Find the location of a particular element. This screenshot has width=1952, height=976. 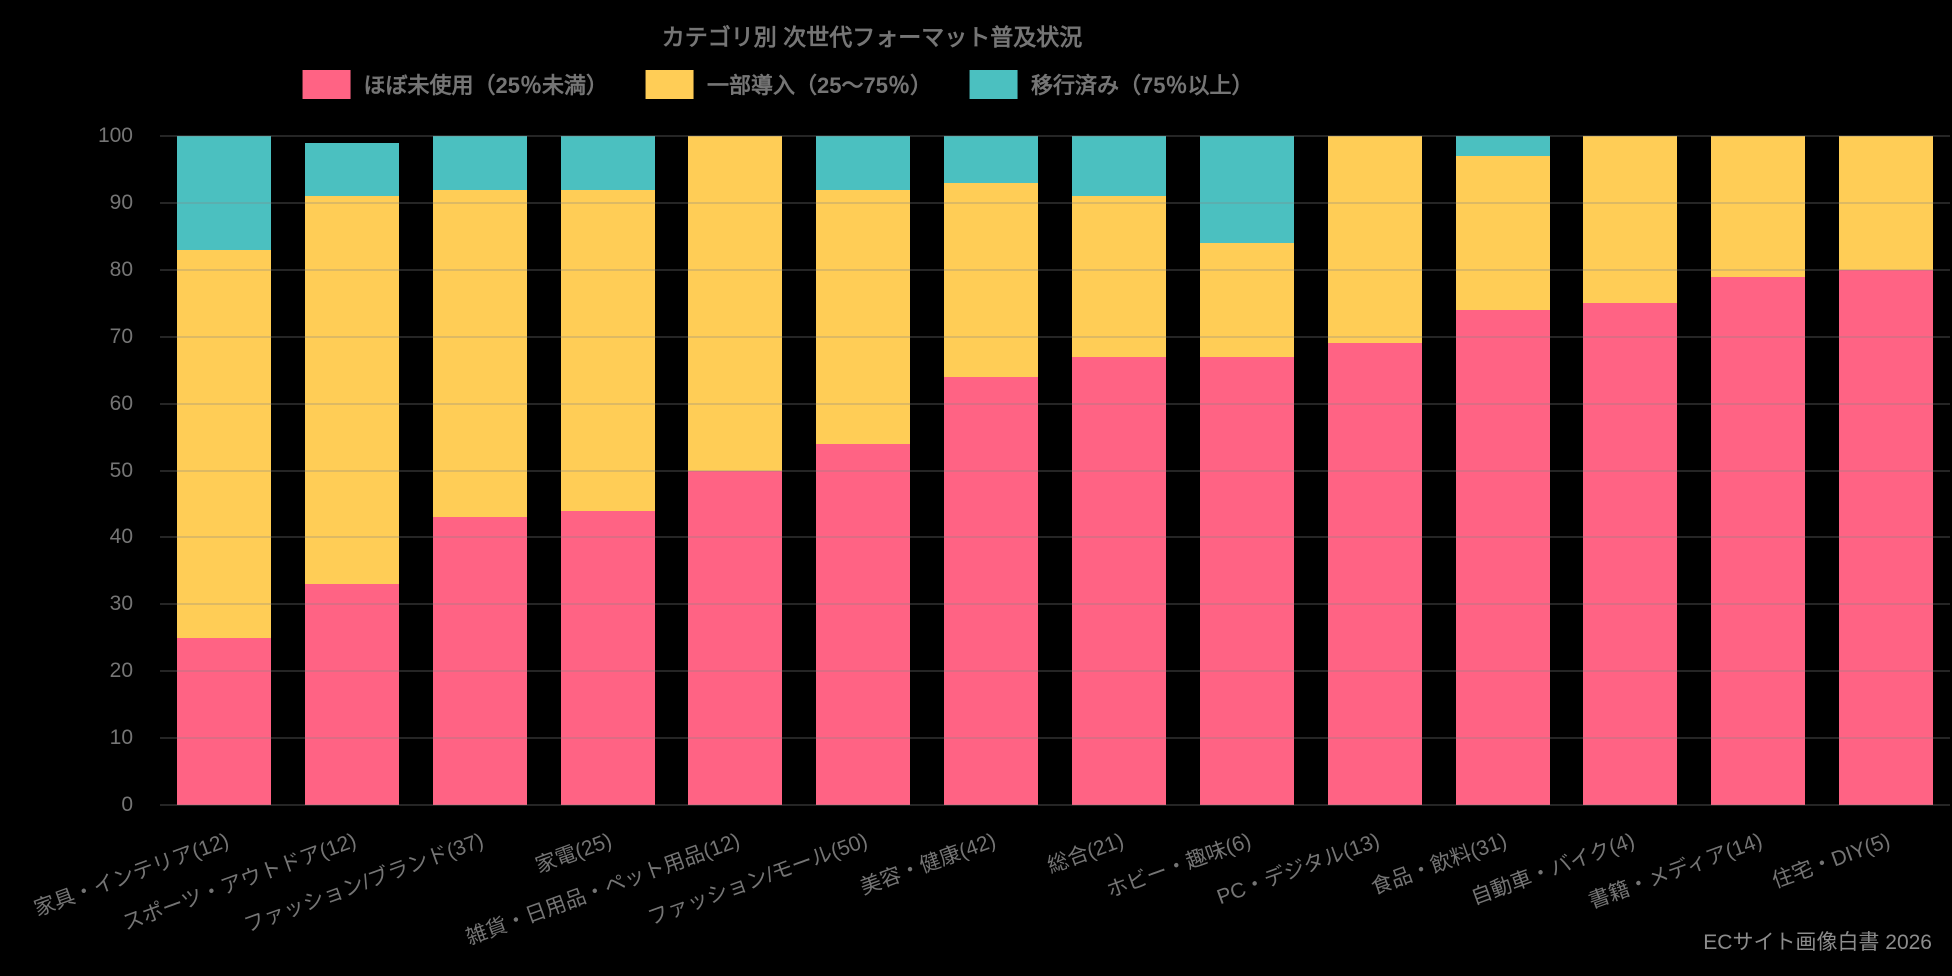

legend: ほぼ未使用（25％未満） 一部導入（25〜75％） 移行済み（75％以上） is located at coordinates (778, 84).